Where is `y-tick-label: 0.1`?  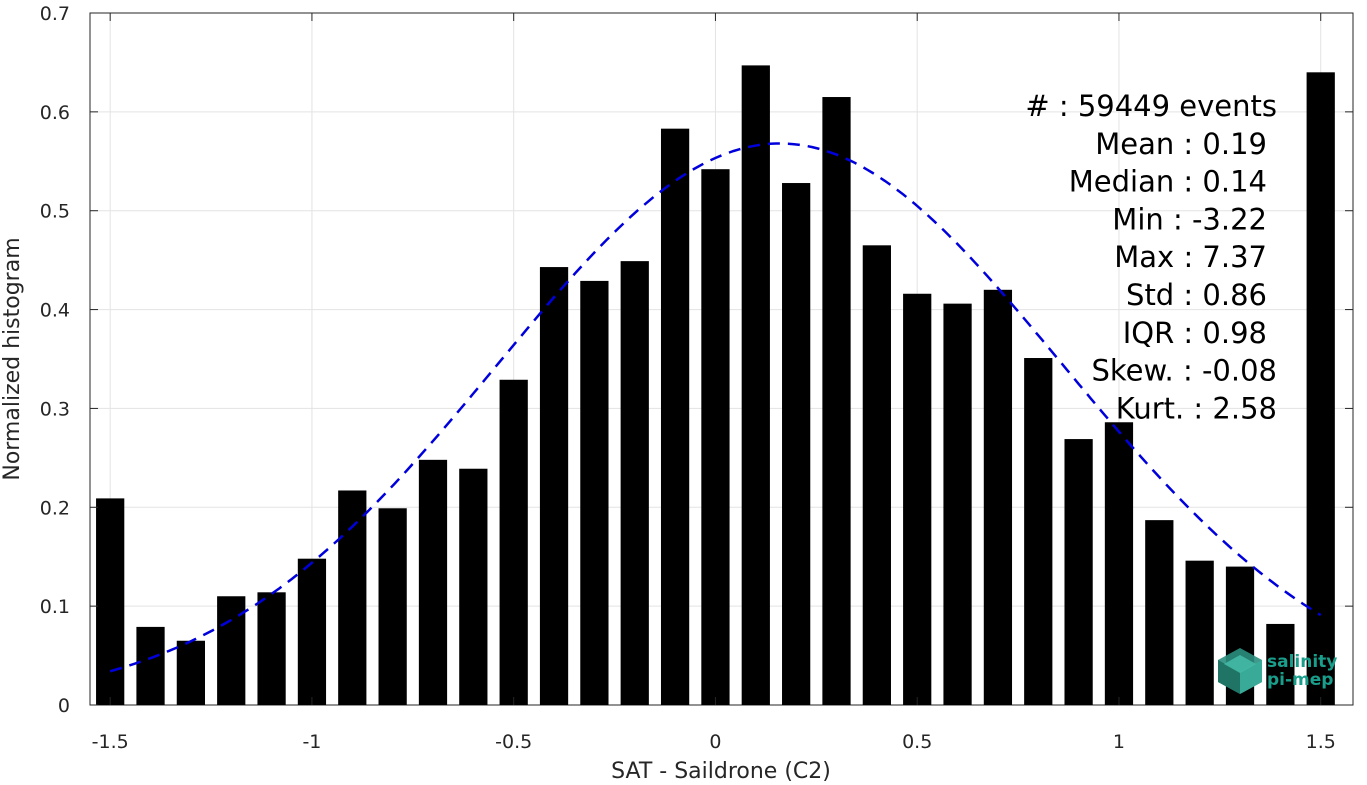
y-tick-label: 0.1 is located at coordinates (55, 607).